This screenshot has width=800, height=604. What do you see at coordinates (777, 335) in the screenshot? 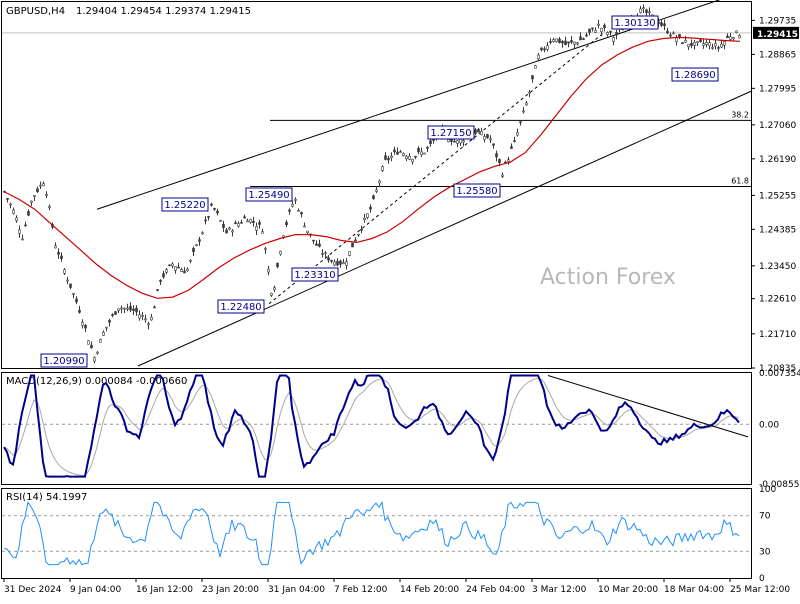
I see `price-axis-label: 1.21710` at bounding box center [777, 335].